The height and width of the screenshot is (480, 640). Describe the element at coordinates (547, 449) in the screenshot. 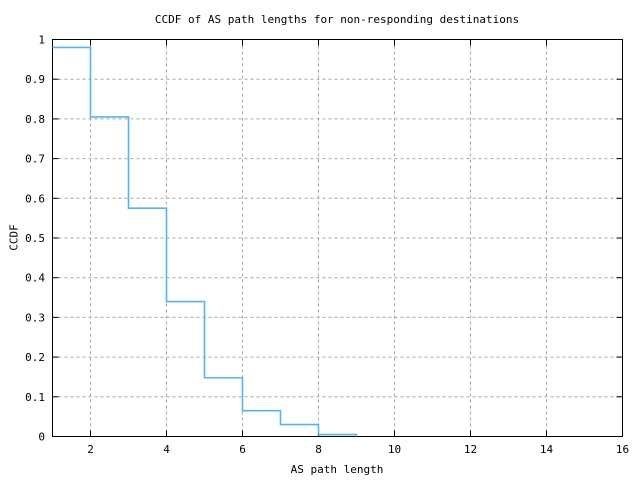

I see `x-tick-label: 14` at that location.